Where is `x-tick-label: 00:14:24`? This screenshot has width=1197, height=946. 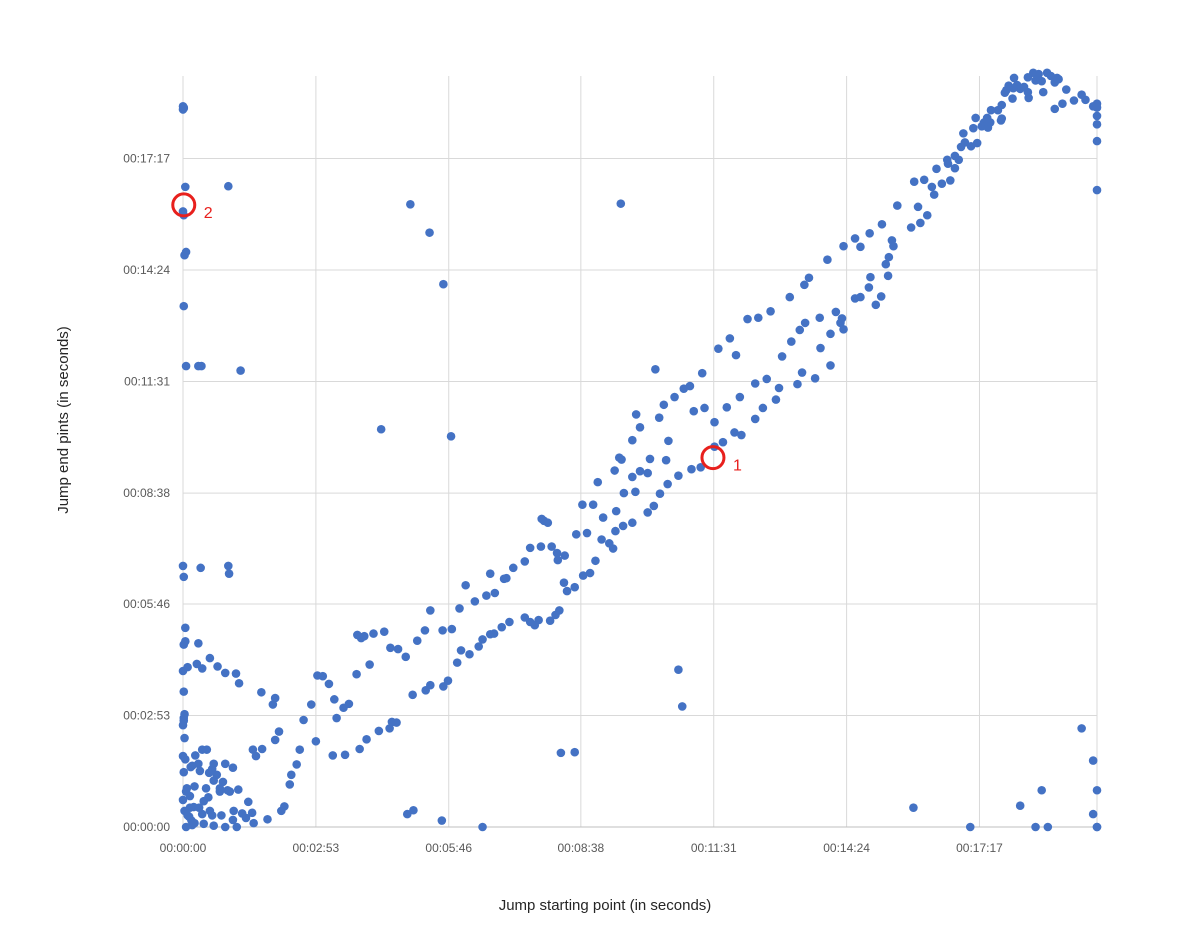 x-tick-label: 00:14:24 is located at coordinates (846, 848).